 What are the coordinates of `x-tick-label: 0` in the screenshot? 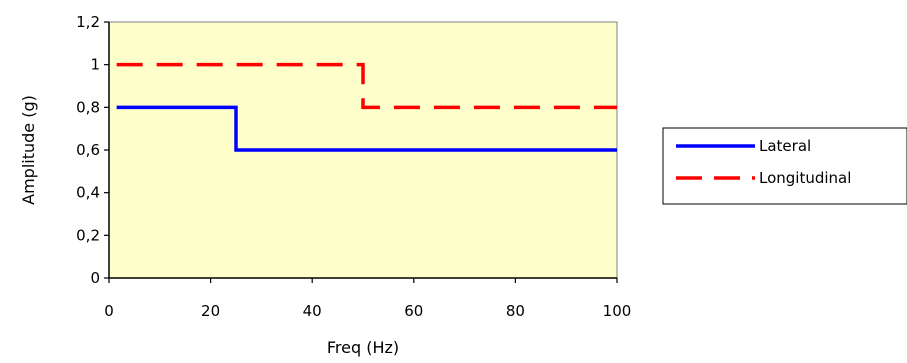 It's located at (109, 311).